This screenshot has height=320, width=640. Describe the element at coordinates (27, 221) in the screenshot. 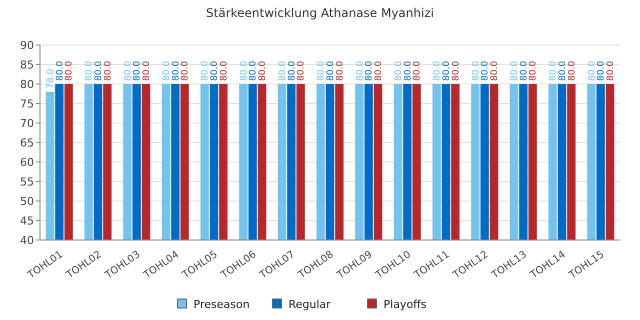

I see `y-tick-label: 45` at that location.